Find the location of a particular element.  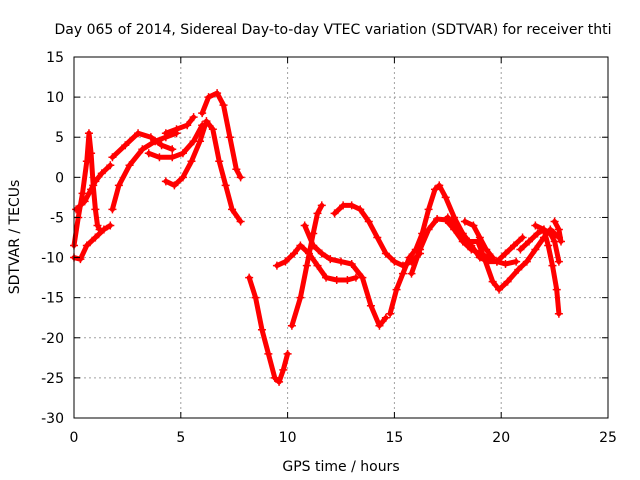

x-tick-label: 20 is located at coordinates (501, 438).